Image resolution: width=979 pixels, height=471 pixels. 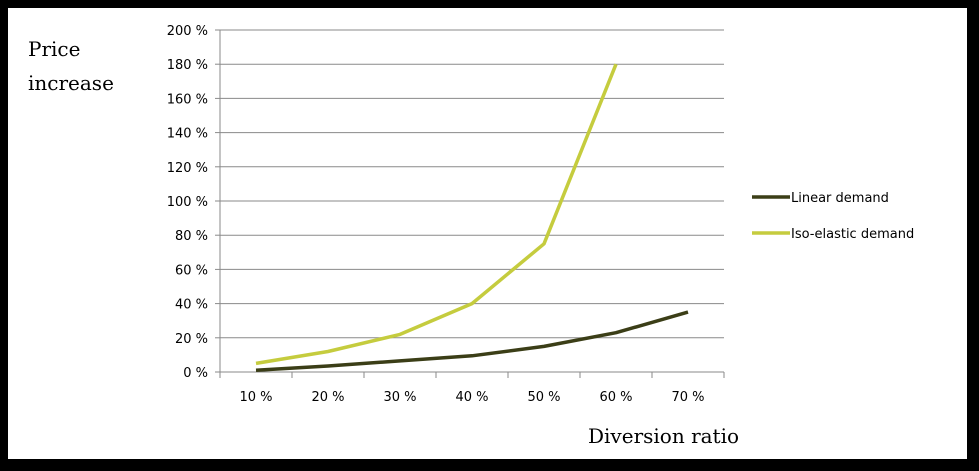 What do you see at coordinates (187, 31) in the screenshot?
I see `y-tick-label: 200 %` at bounding box center [187, 31].